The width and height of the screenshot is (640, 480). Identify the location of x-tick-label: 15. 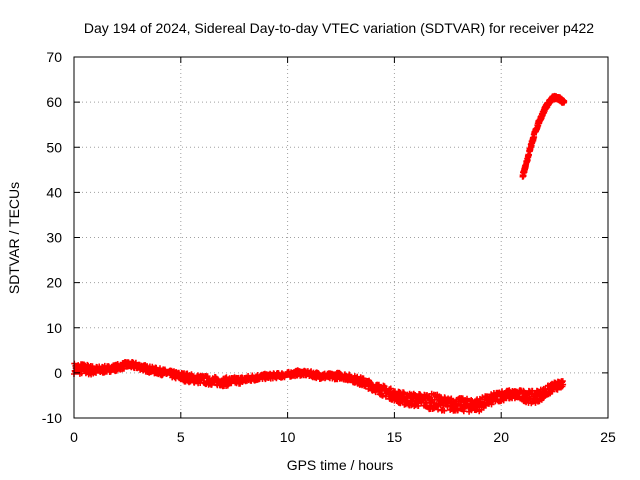
(395, 437).